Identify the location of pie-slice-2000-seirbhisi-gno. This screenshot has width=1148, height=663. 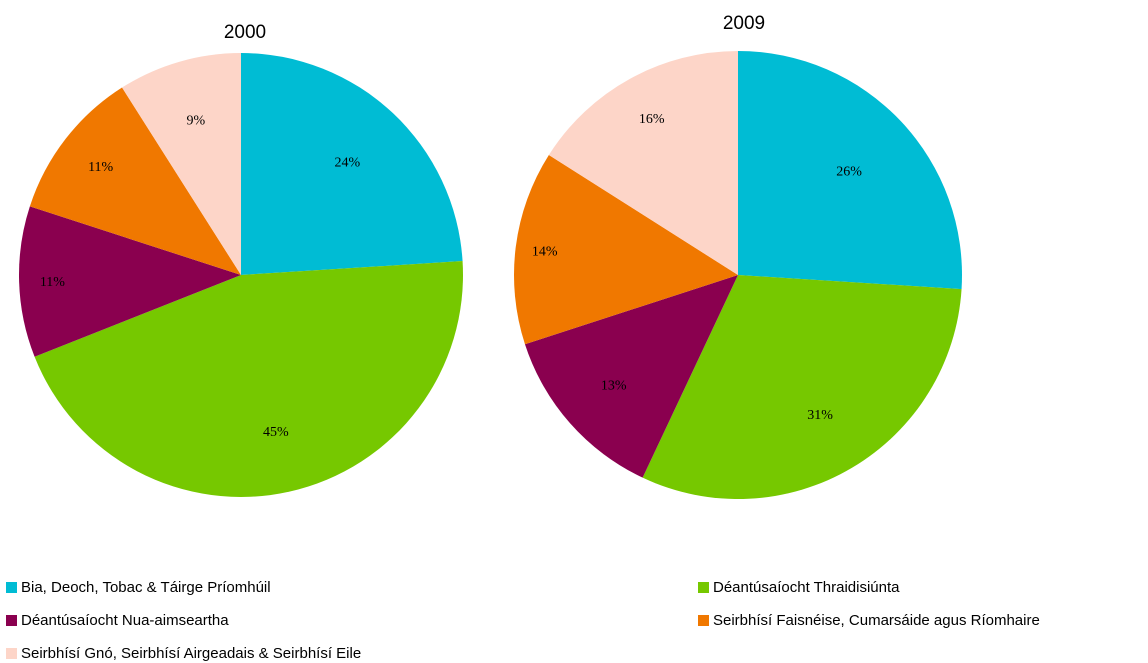
(181, 164).